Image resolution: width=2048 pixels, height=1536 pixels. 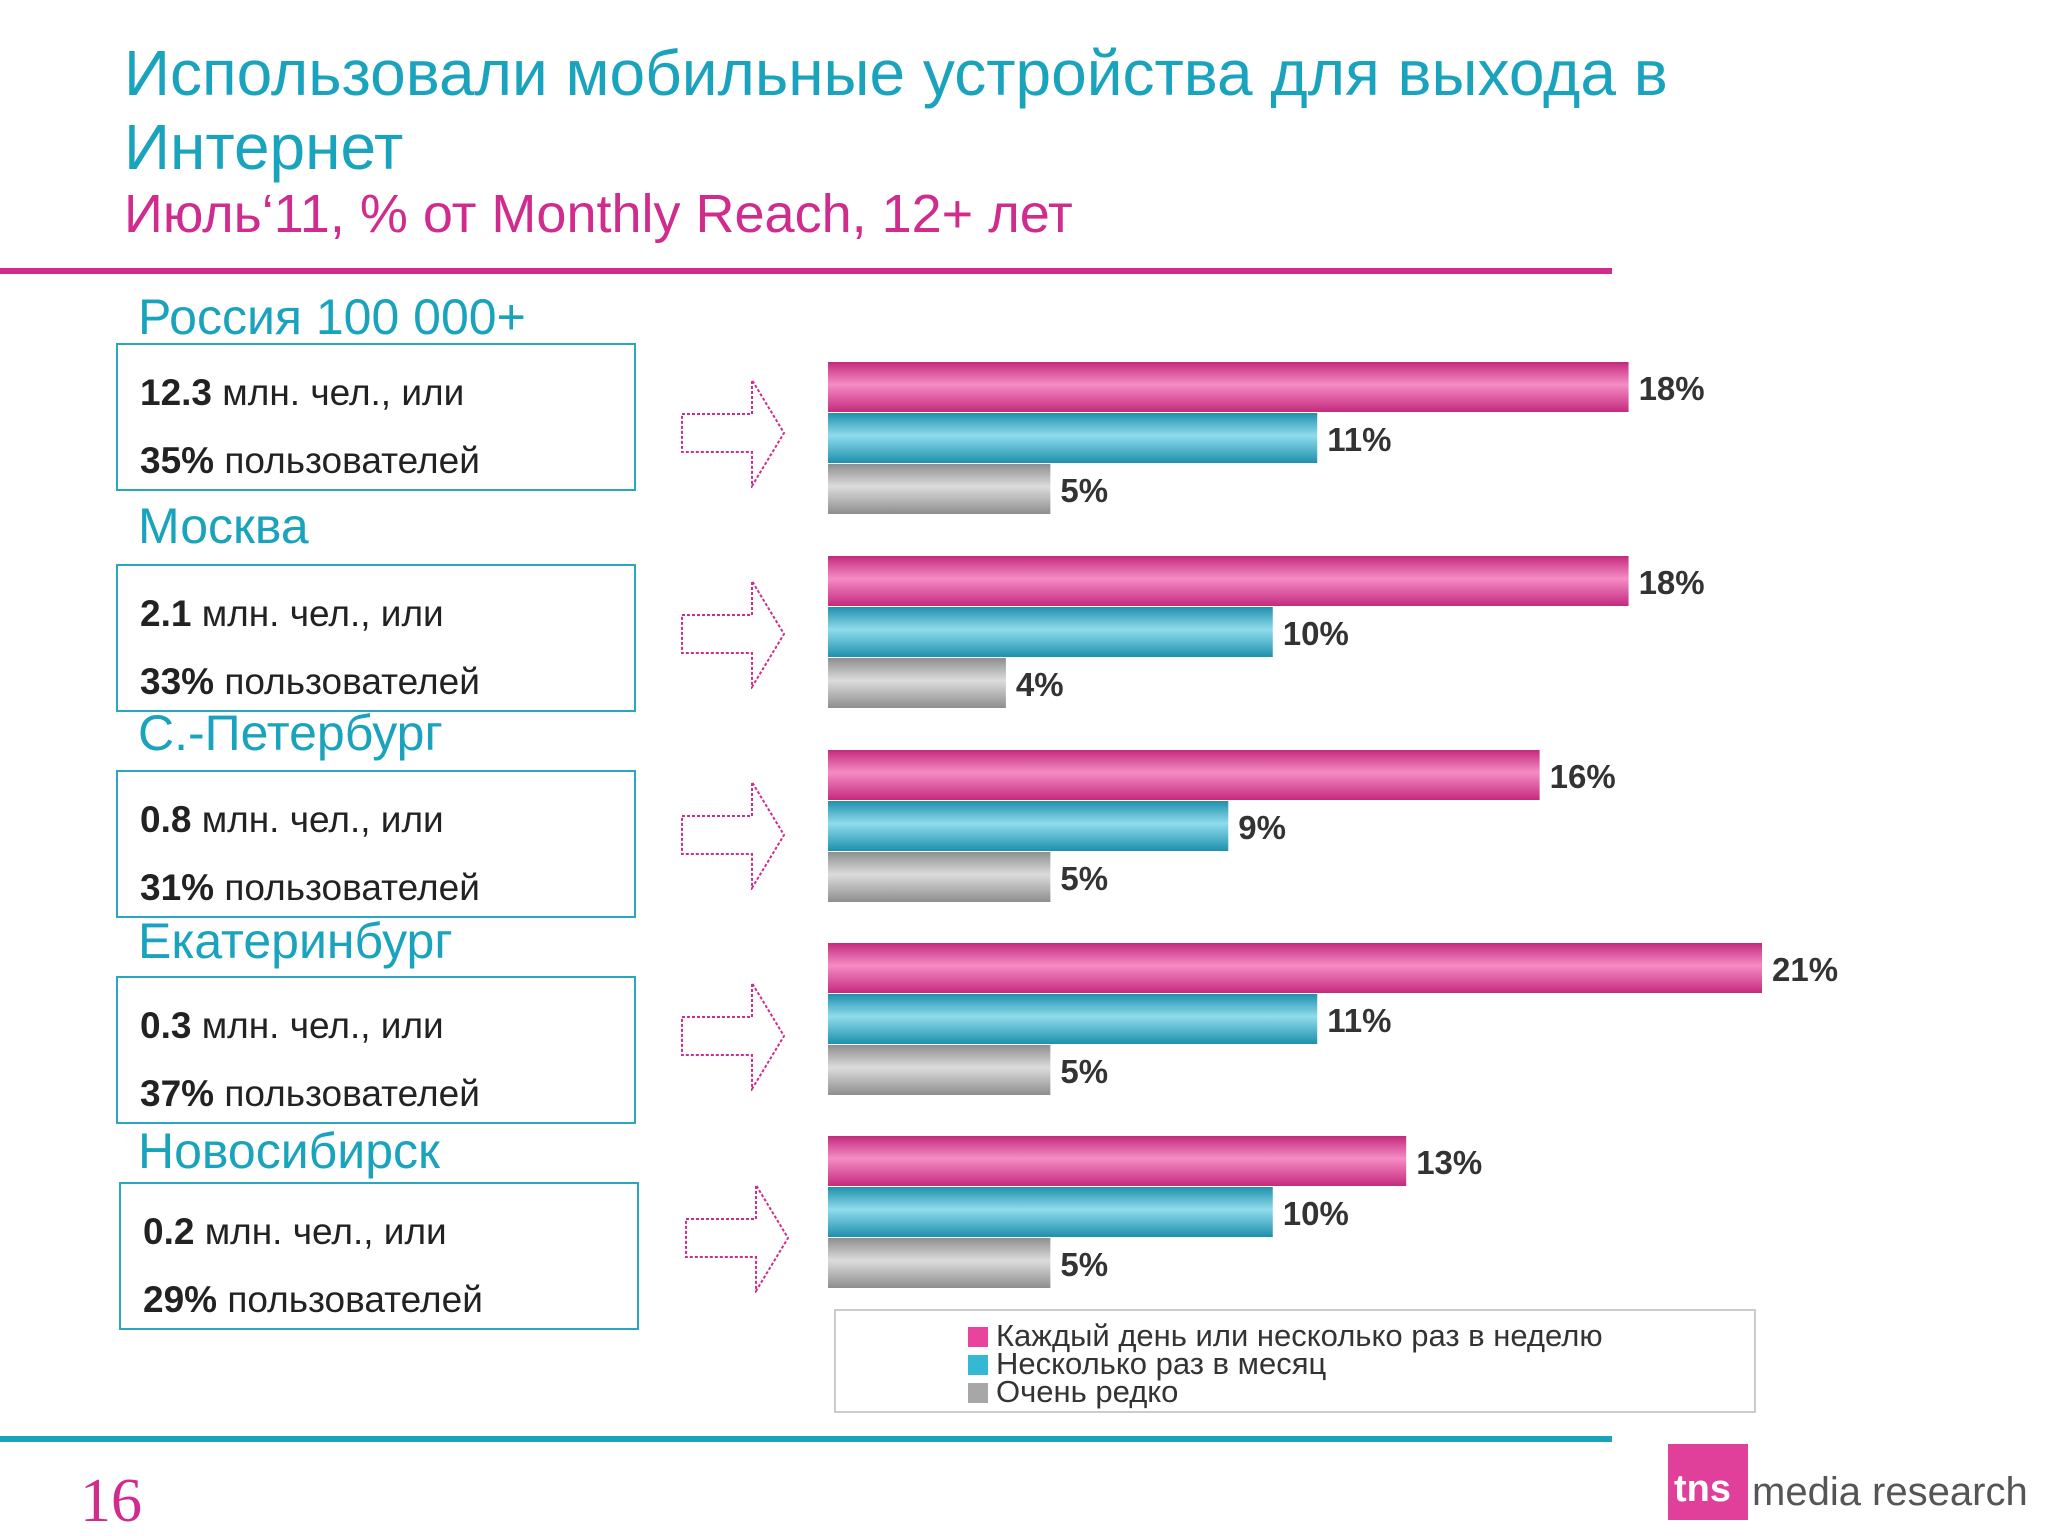 What do you see at coordinates (1161, 1363) in the screenshot?
I see `legend-label: Несколько раз в месяц` at bounding box center [1161, 1363].